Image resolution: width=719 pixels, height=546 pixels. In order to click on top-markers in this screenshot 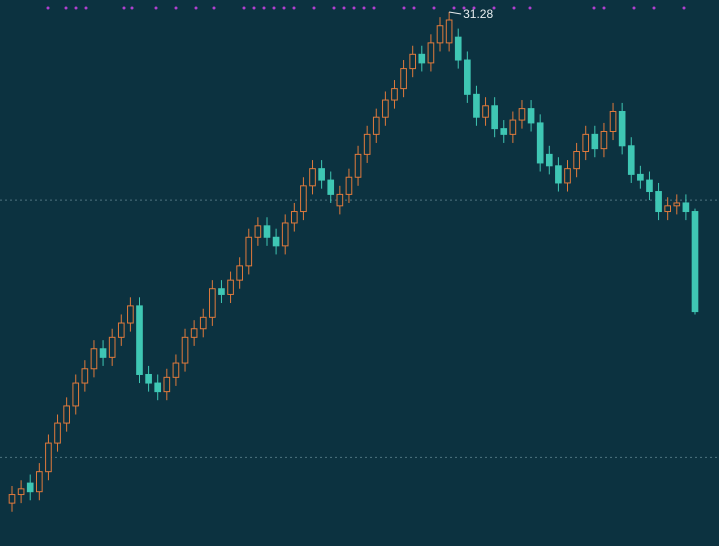, I will do `click(366, 8)`.